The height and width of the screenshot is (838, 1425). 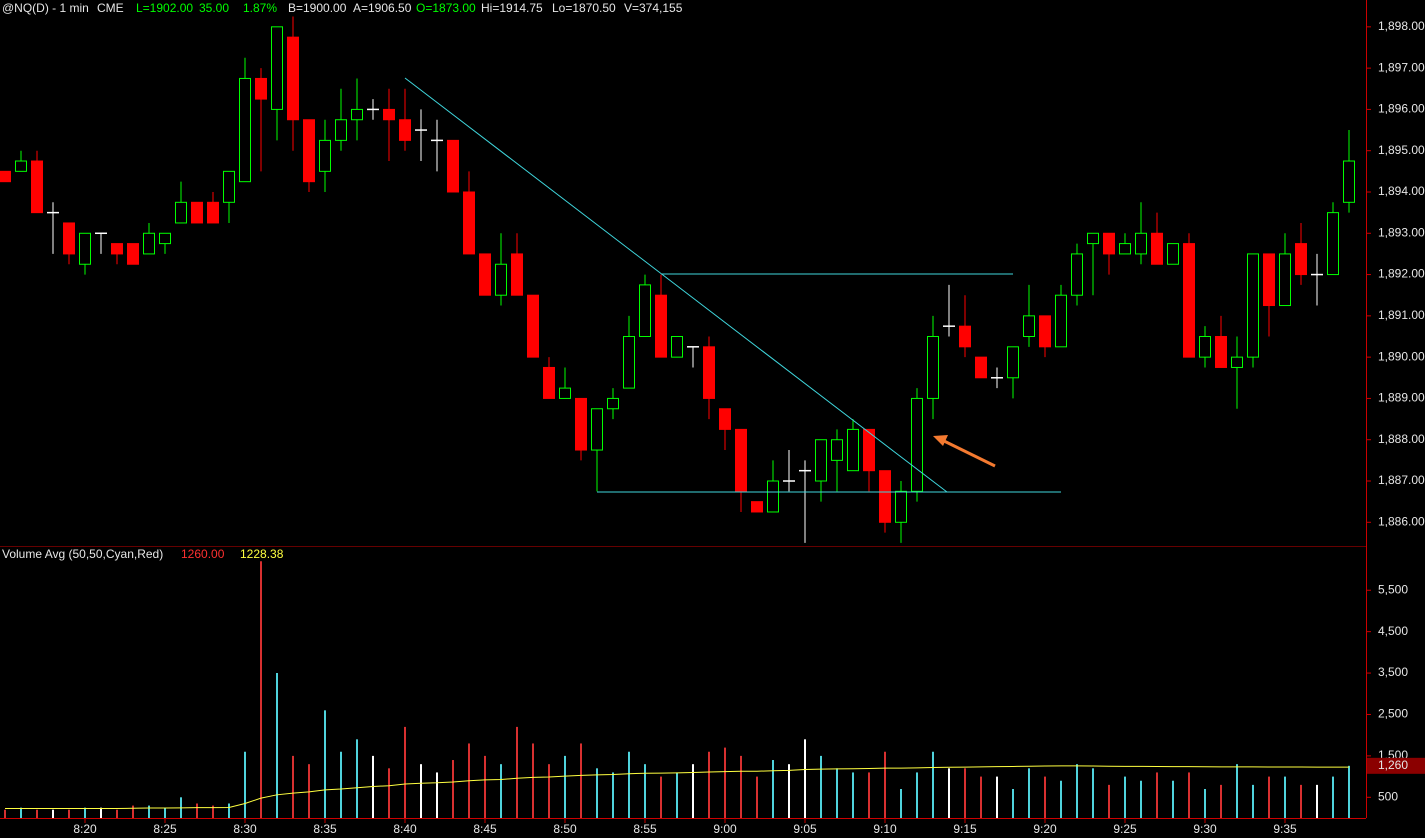 I want to click on y-tick-label: 1,897.00, so click(x=1401, y=67).